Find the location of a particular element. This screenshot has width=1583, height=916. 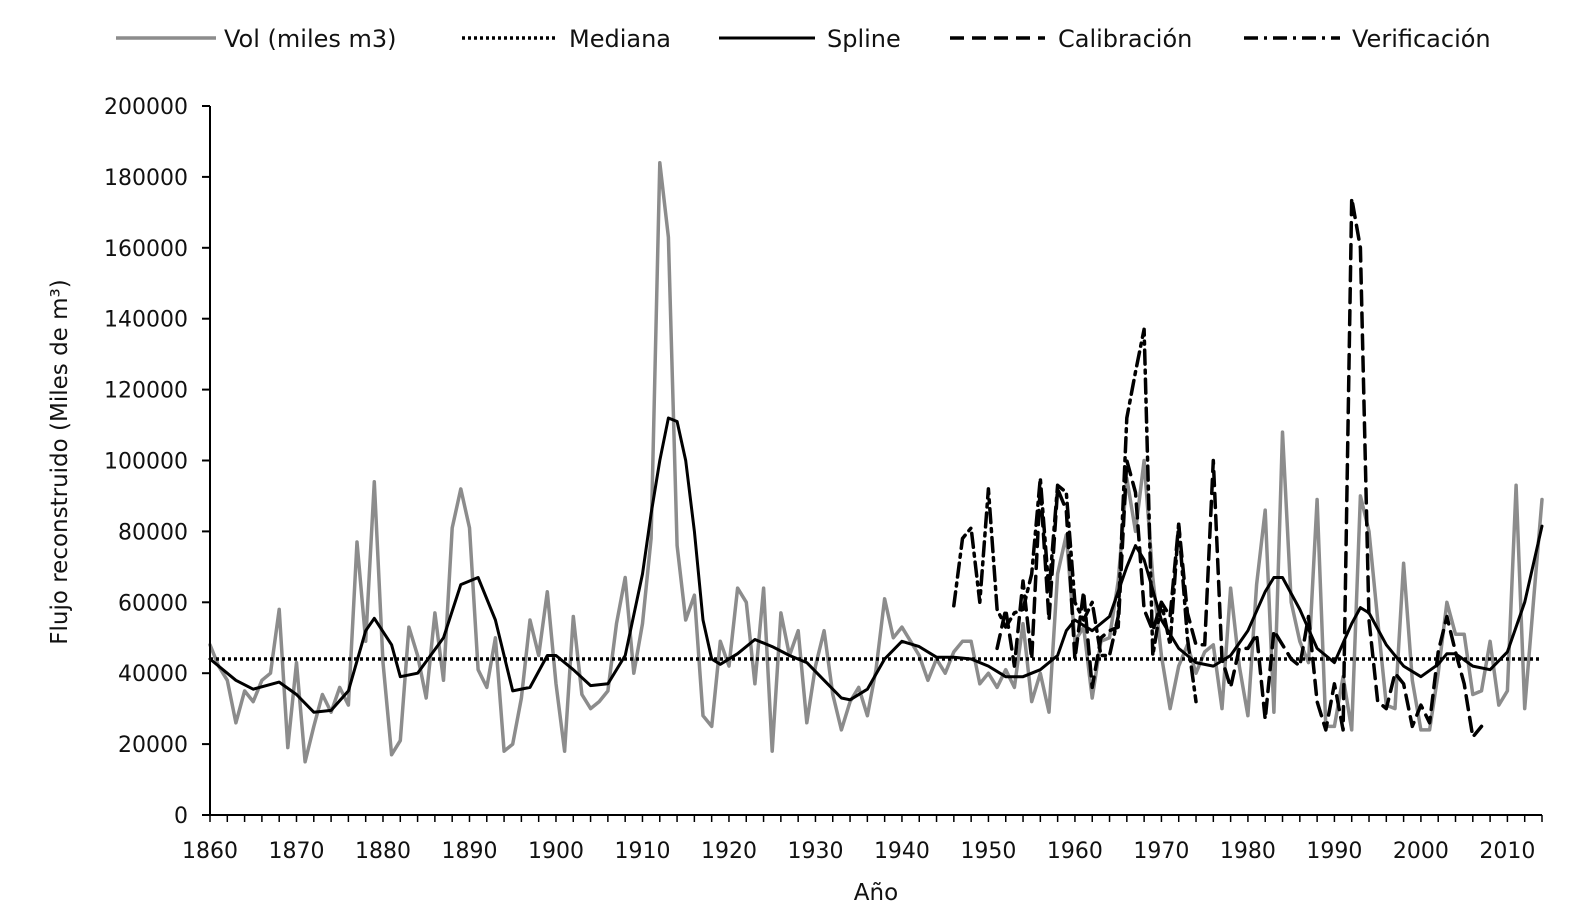

legend-item: Spline is located at coordinates (810, 39).